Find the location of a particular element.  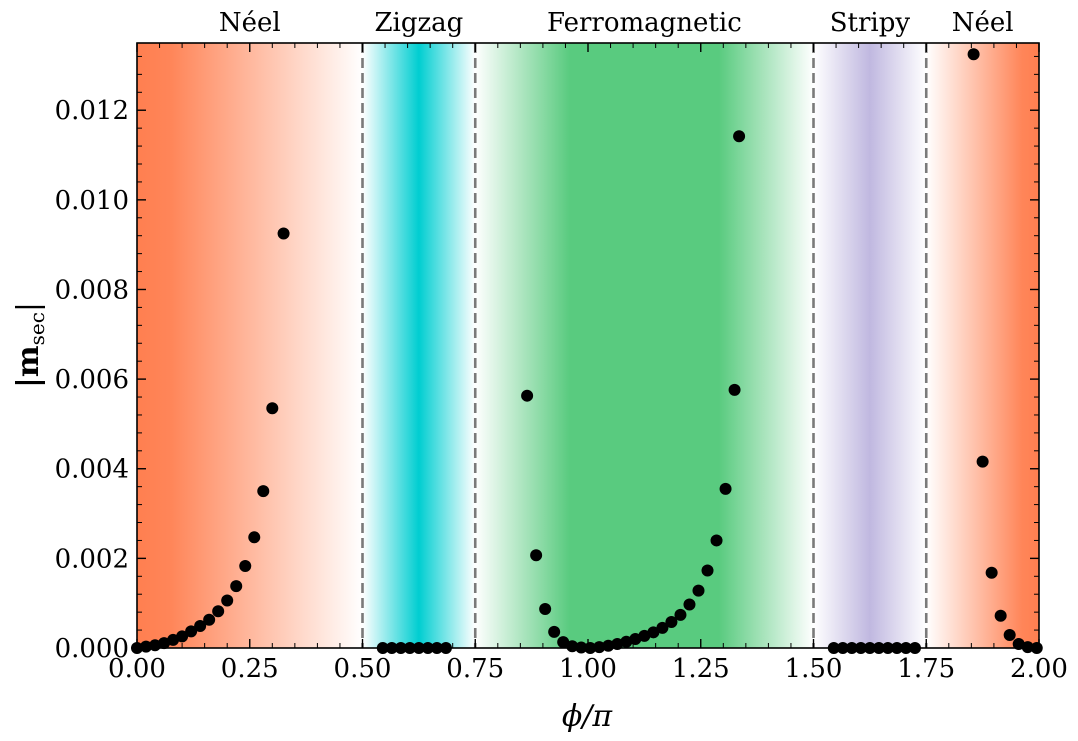

x-tick-label: 0.75 is located at coordinates (475, 669).